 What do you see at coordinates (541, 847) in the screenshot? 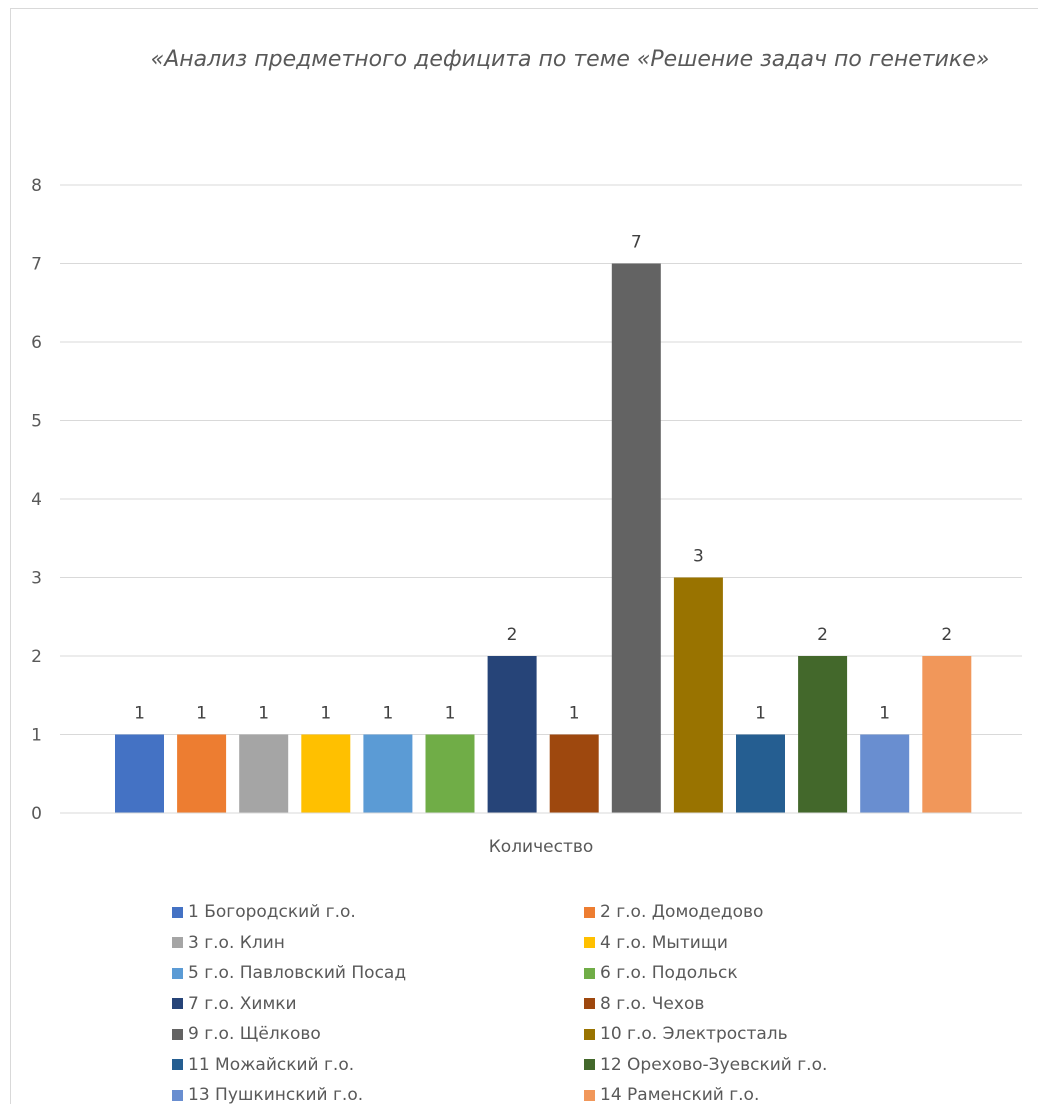
I see `x-category-label: Количество` at bounding box center [541, 847].